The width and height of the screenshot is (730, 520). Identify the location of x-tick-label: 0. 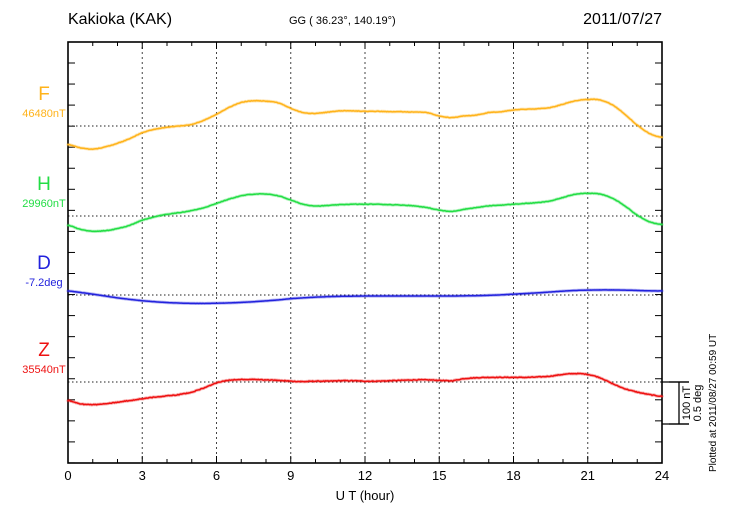
(67, 475).